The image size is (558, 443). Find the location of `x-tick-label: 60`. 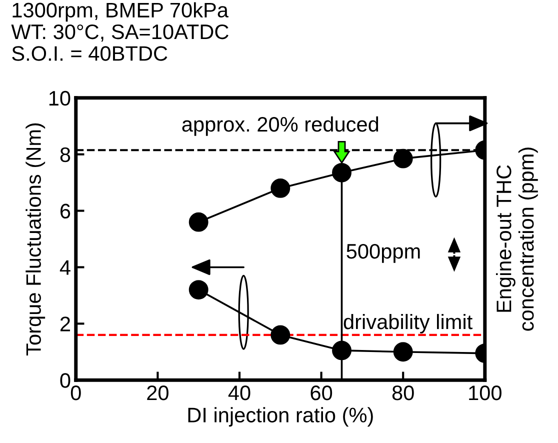

x-tick-label: 60 is located at coordinates (321, 393).